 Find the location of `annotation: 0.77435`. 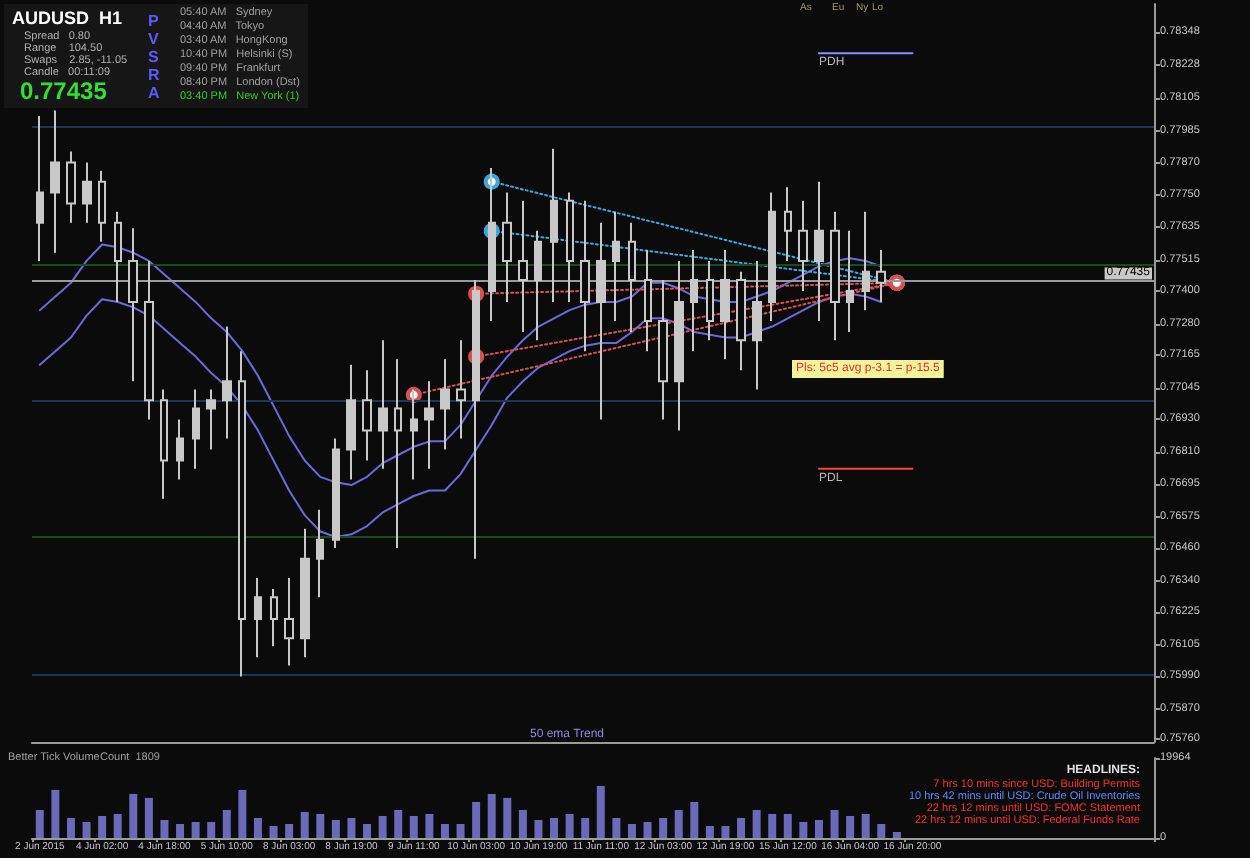

annotation: 0.77435 is located at coordinates (64, 91).